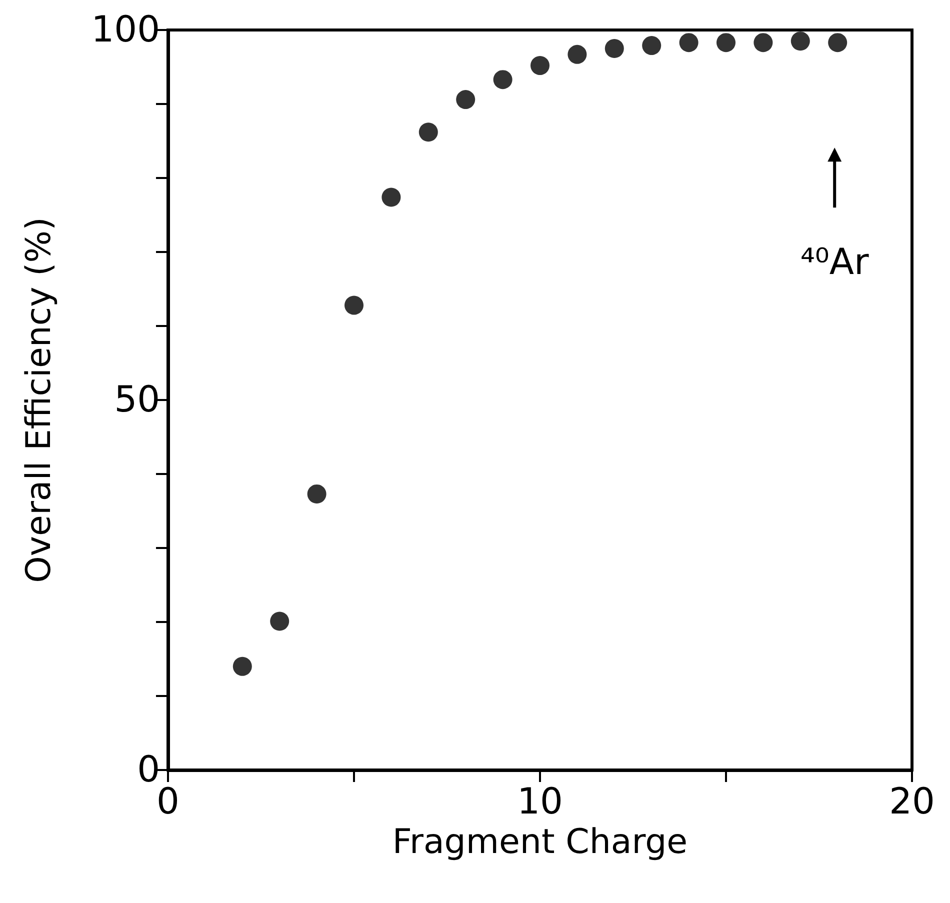 Image resolution: width=950 pixels, height=903 pixels. Describe the element at coordinates (137, 400) in the screenshot. I see `y-tick-label: 50` at that location.